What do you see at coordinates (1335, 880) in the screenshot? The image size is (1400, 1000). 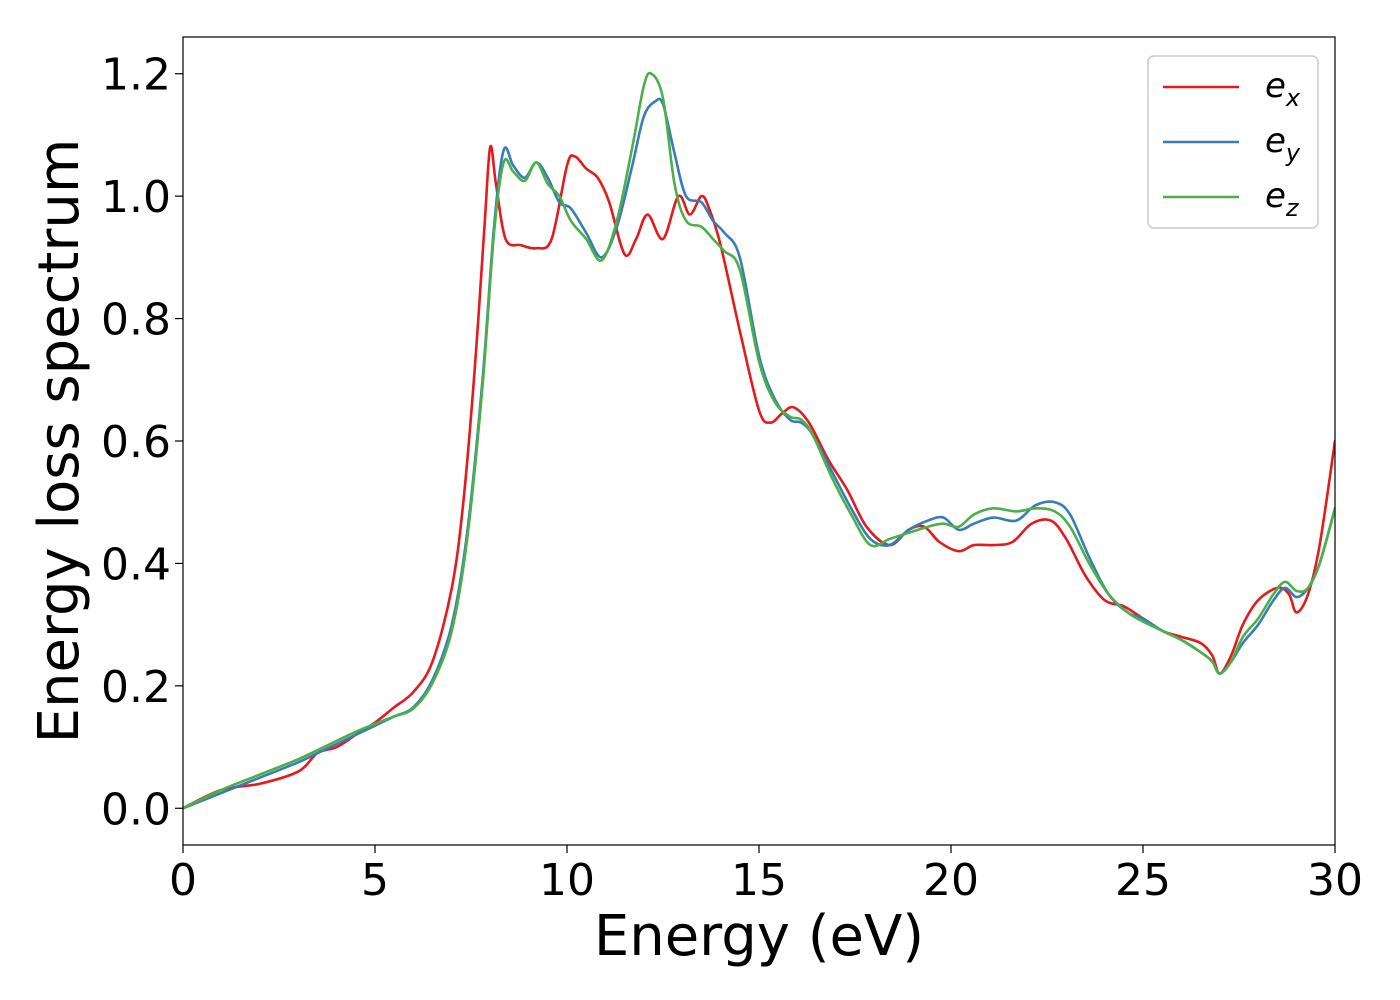 I see `x-tick-label: 30` at bounding box center [1335, 880].